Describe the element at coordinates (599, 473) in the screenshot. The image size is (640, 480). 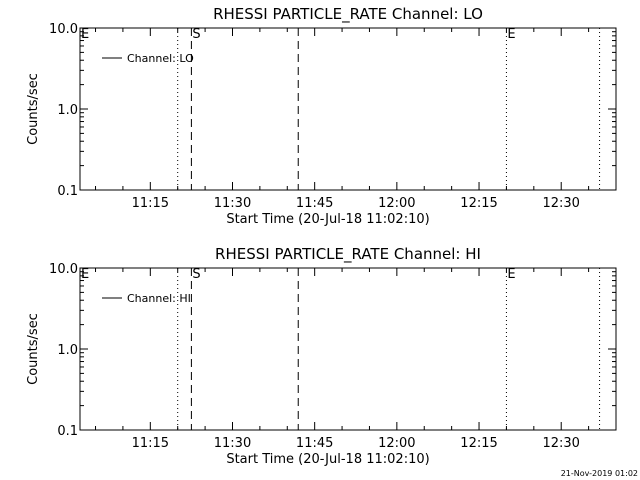
I see `footer-timestamp: 21-Nov-2019 01:02` at that location.